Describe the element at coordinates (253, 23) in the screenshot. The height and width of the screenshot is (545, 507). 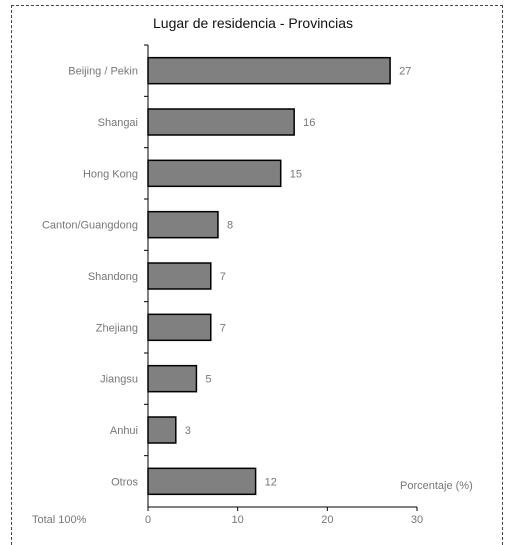
I see `chart-title: Lugar de residencia - Provincias` at that location.